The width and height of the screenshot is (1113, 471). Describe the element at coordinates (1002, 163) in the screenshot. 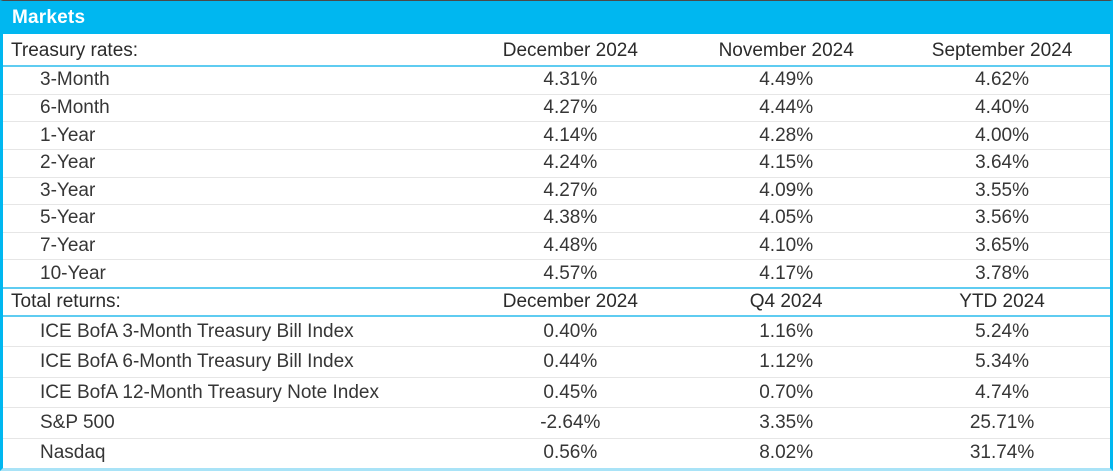

I see `row-value: 3.64%` at that location.